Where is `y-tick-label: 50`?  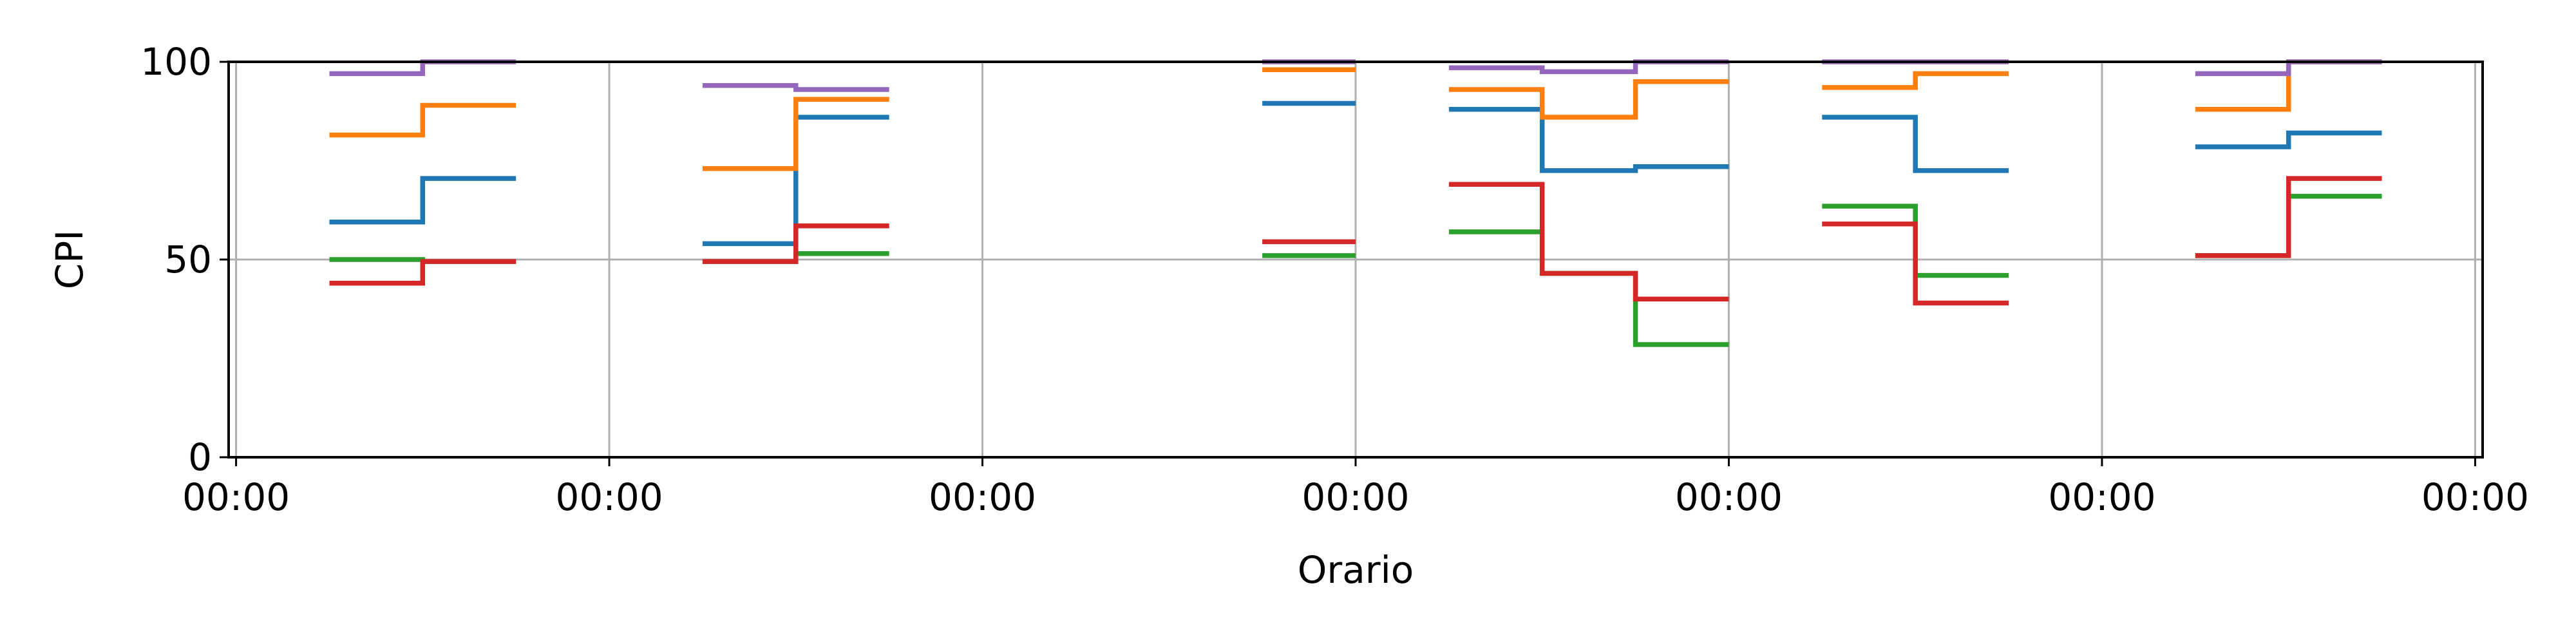
y-tick-label: 50 is located at coordinates (188, 259).